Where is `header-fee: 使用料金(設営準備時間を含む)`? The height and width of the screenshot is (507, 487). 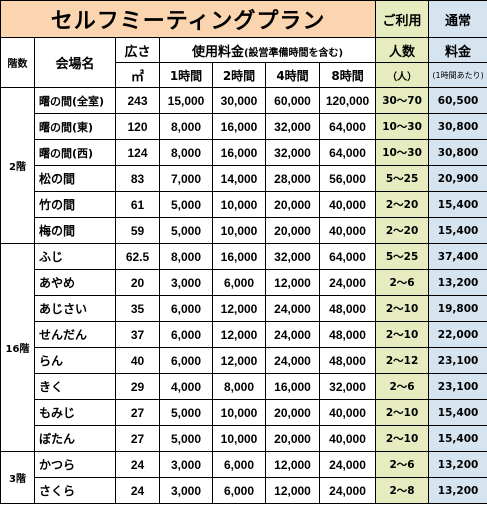
header-fee: 使用料金(設営準備時間を含む) is located at coordinates (267, 50).